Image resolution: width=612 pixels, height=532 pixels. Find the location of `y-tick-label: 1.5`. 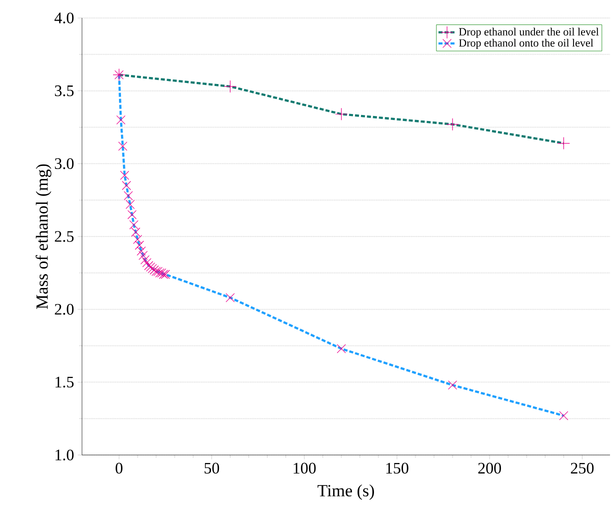

y-tick-label: 1.5 is located at coordinates (65, 382).